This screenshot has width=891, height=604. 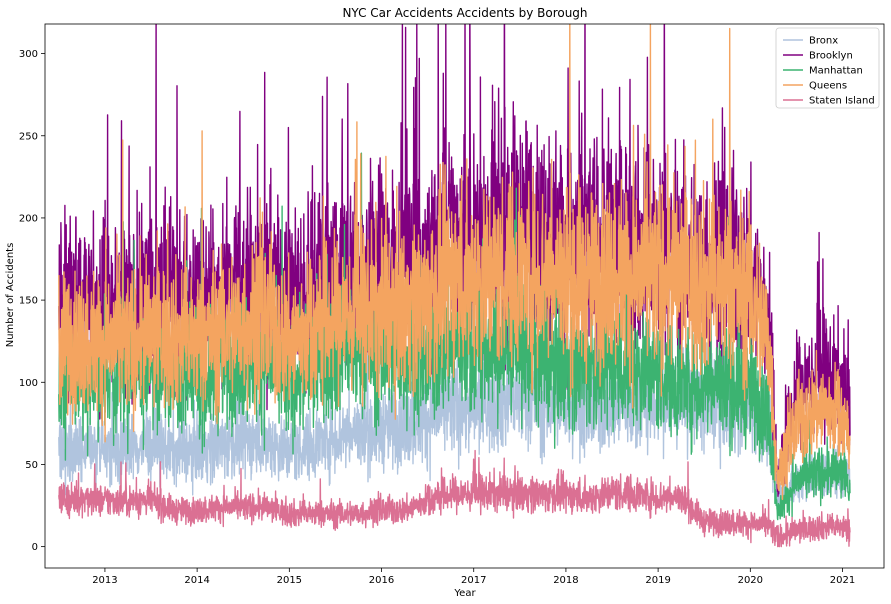 I want to click on legend-label: Queens, so click(x=828, y=86).